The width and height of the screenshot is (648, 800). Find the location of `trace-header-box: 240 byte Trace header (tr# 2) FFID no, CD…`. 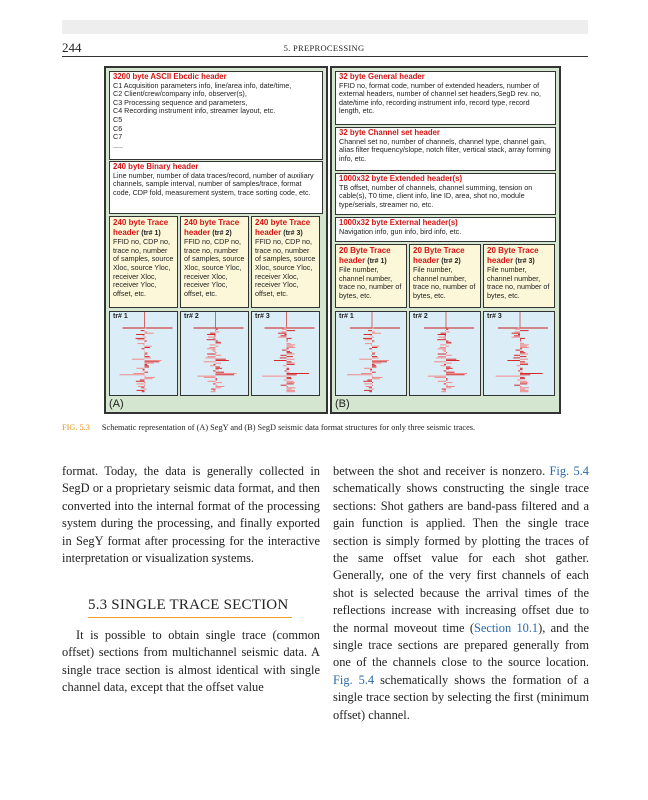

trace-header-box: 240 byte Trace header (tr# 2) FFID no, CD… is located at coordinates (214, 262).